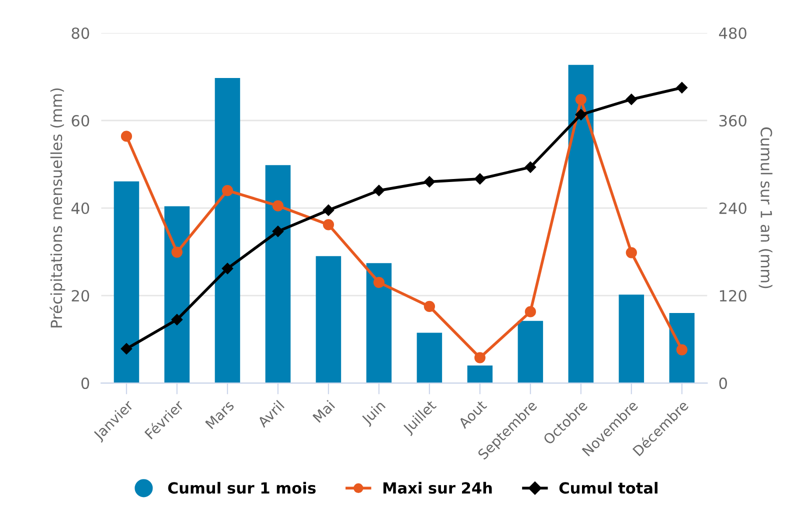 The image size is (791, 532). What do you see at coordinates (723, 384) in the screenshot?
I see `y2-tick-label: 0` at bounding box center [723, 384].